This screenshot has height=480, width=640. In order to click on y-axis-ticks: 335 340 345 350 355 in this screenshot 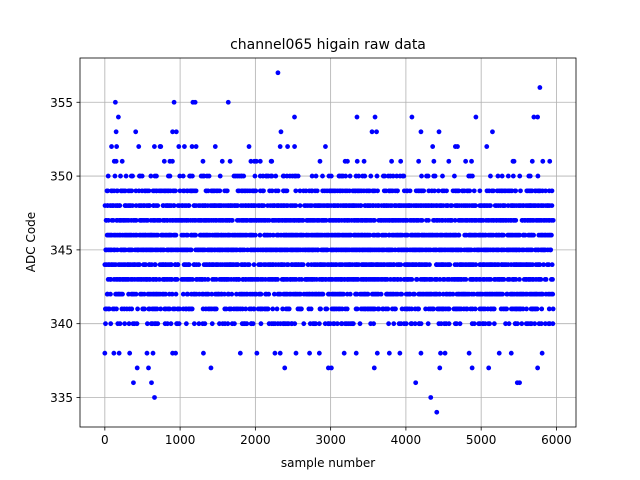, I will do `click(65, 250)`.